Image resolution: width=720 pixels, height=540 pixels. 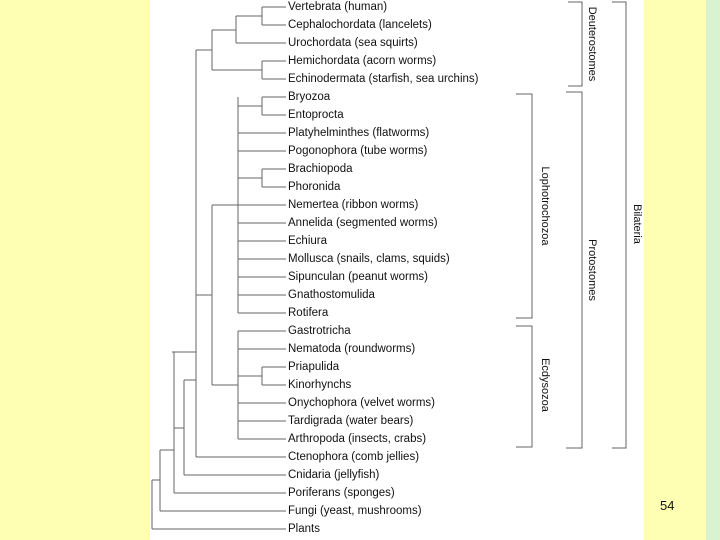 What do you see at coordinates (308, 313) in the screenshot?
I see `taxon-label: Rotifera` at bounding box center [308, 313].